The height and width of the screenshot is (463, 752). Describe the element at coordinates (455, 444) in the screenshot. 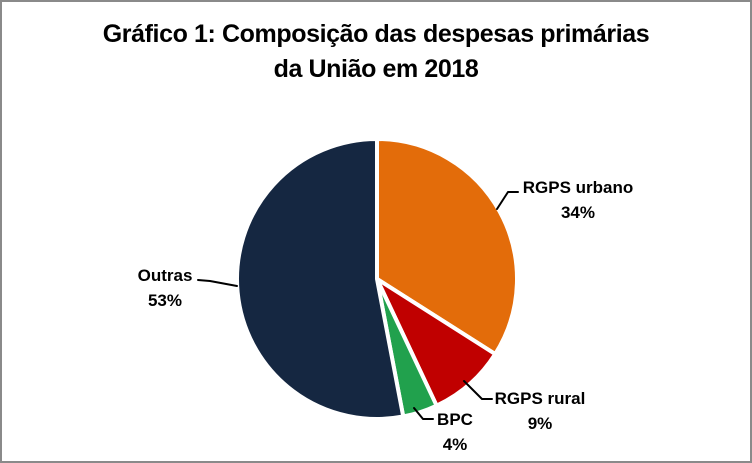

I see `slice-label-pct: 4%` at that location.